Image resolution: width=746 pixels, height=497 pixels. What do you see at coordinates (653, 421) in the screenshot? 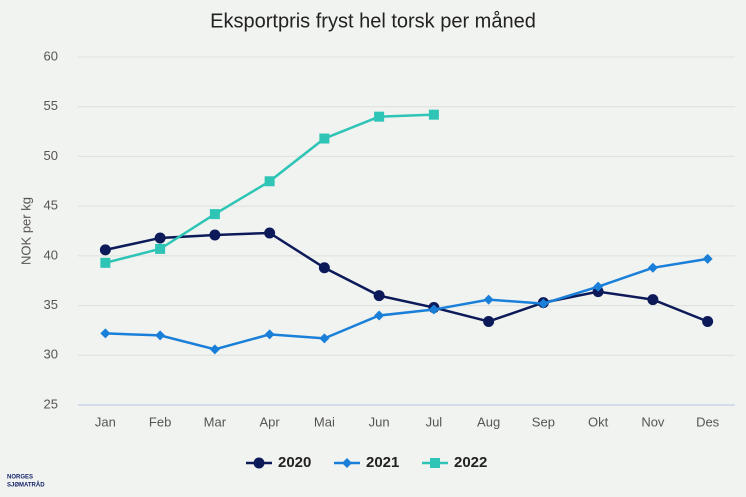
I see `x-tick-label: Nov` at bounding box center [653, 421].